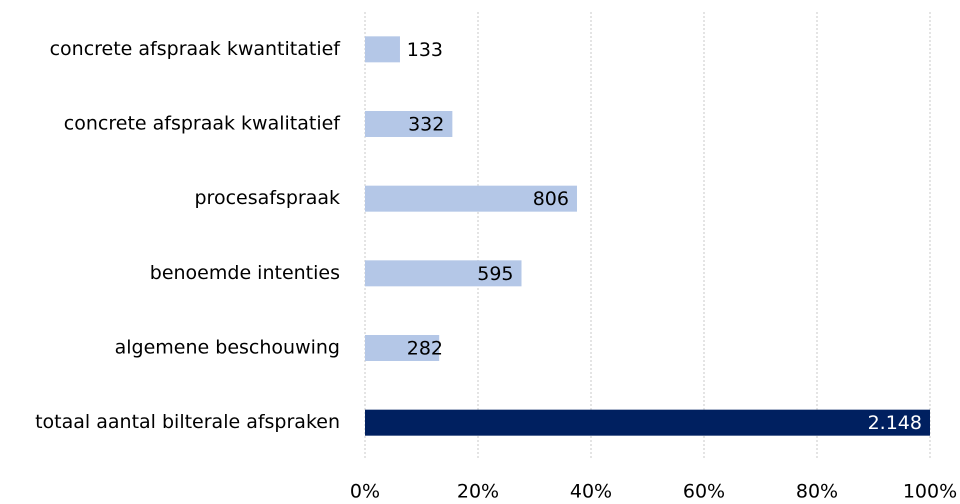 Image resolution: width=960 pixels, height=504 pixels. What do you see at coordinates (895, 423) in the screenshot?
I see `data-label: 2.148` at bounding box center [895, 423].